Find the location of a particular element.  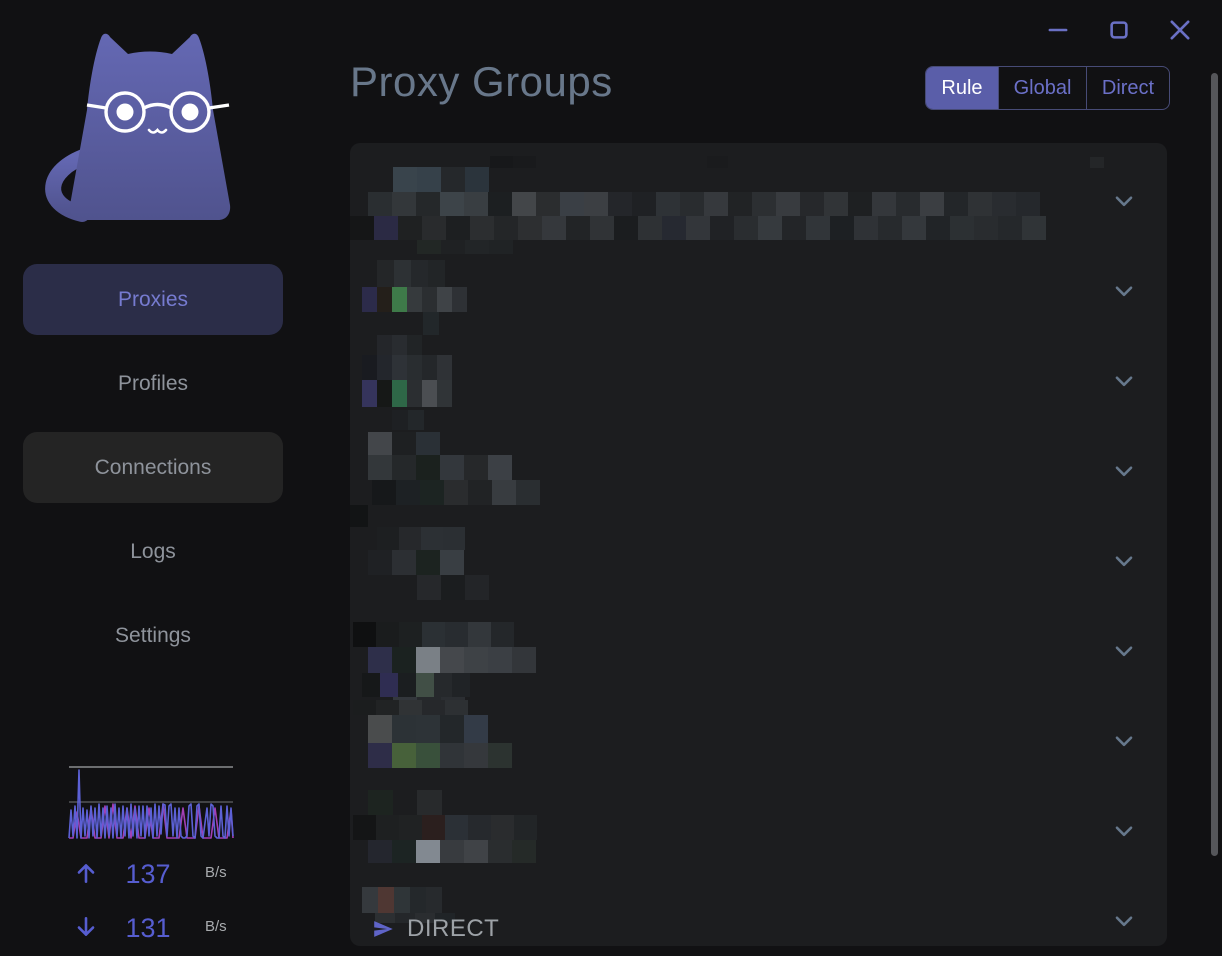

window-controls is located at coordinates (1119, 30).